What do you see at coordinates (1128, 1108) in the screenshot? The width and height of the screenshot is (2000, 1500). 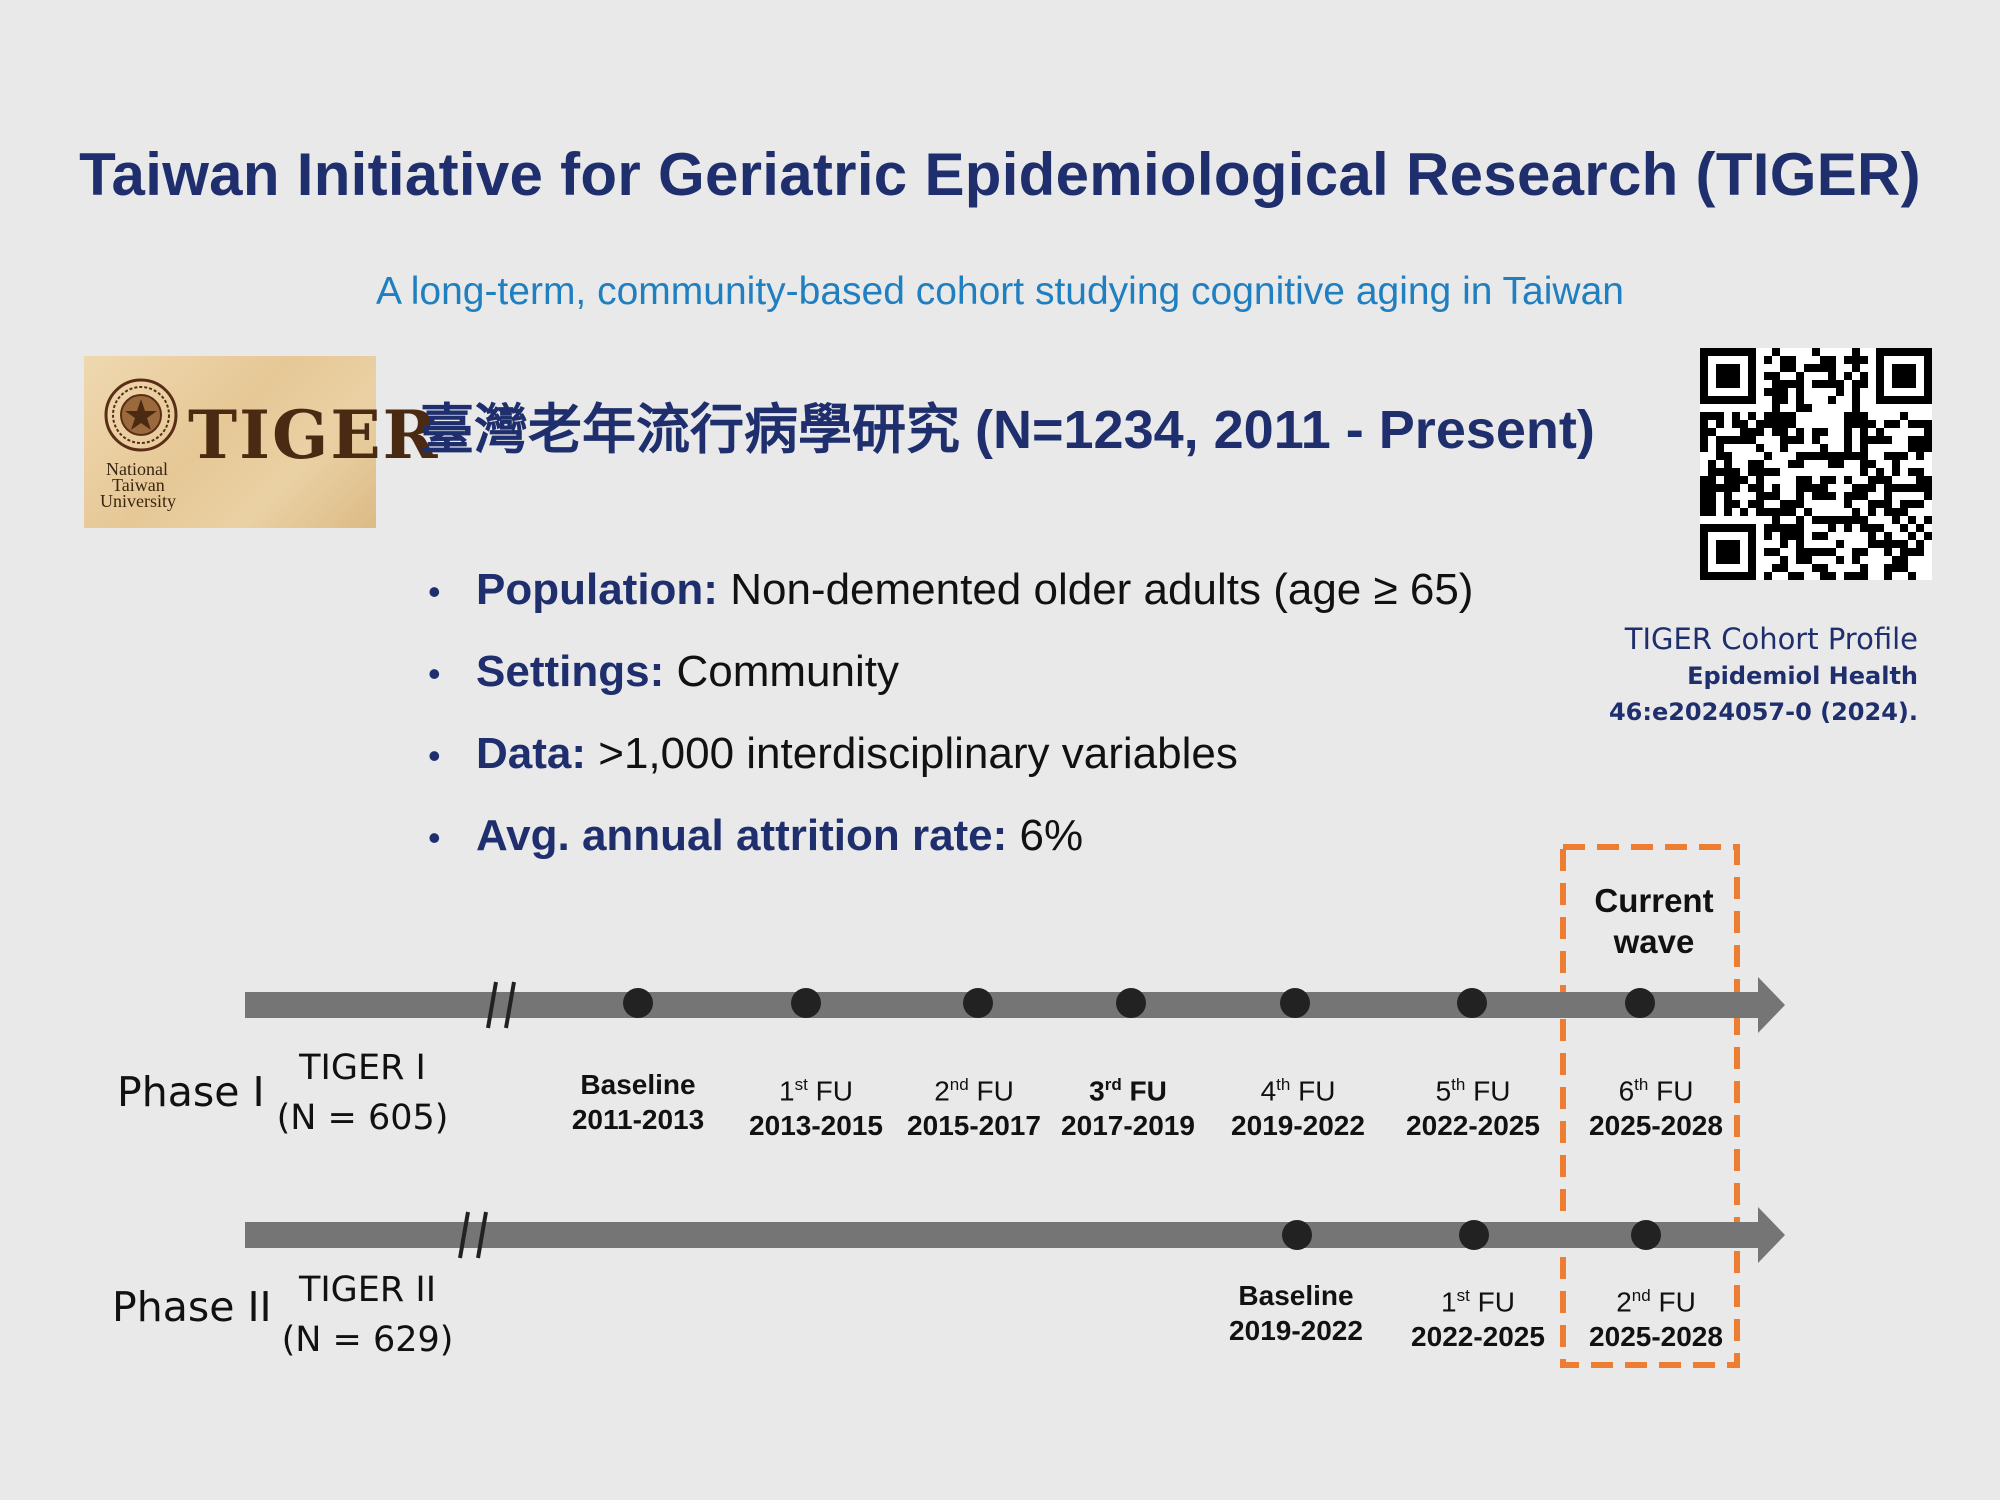 I see `wave-label: 3rd FU 2017-2019` at bounding box center [1128, 1108].